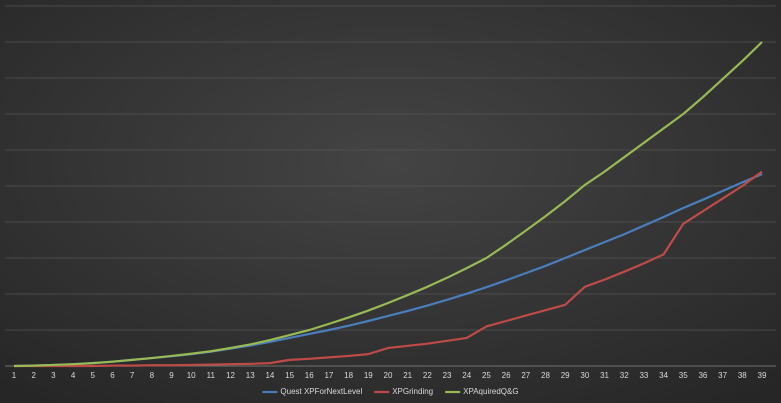  Describe the element at coordinates (388, 375) in the screenshot. I see `x-tick-label: 20` at that location.